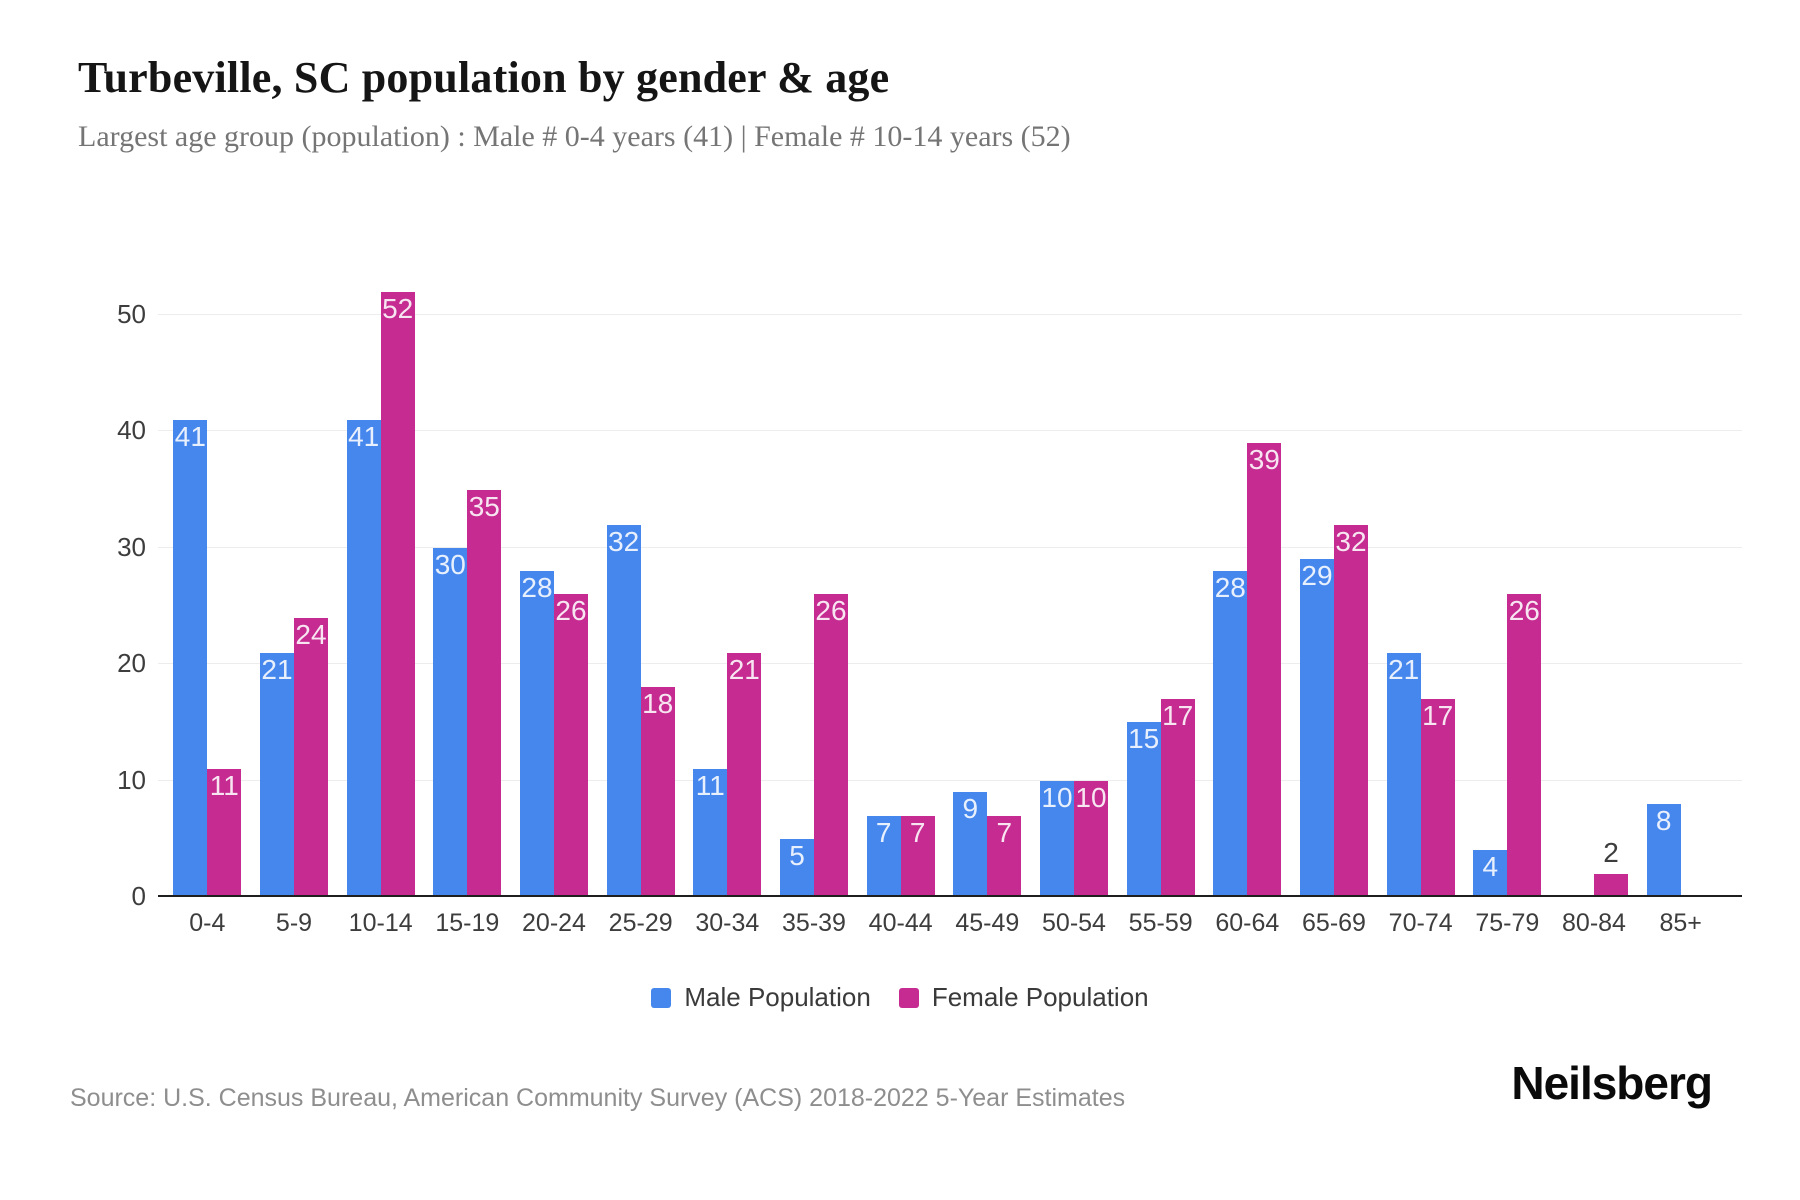 This screenshot has width=1800, height=1200. What do you see at coordinates (131, 430) in the screenshot?
I see `y-tick-40: 40` at bounding box center [131, 430].